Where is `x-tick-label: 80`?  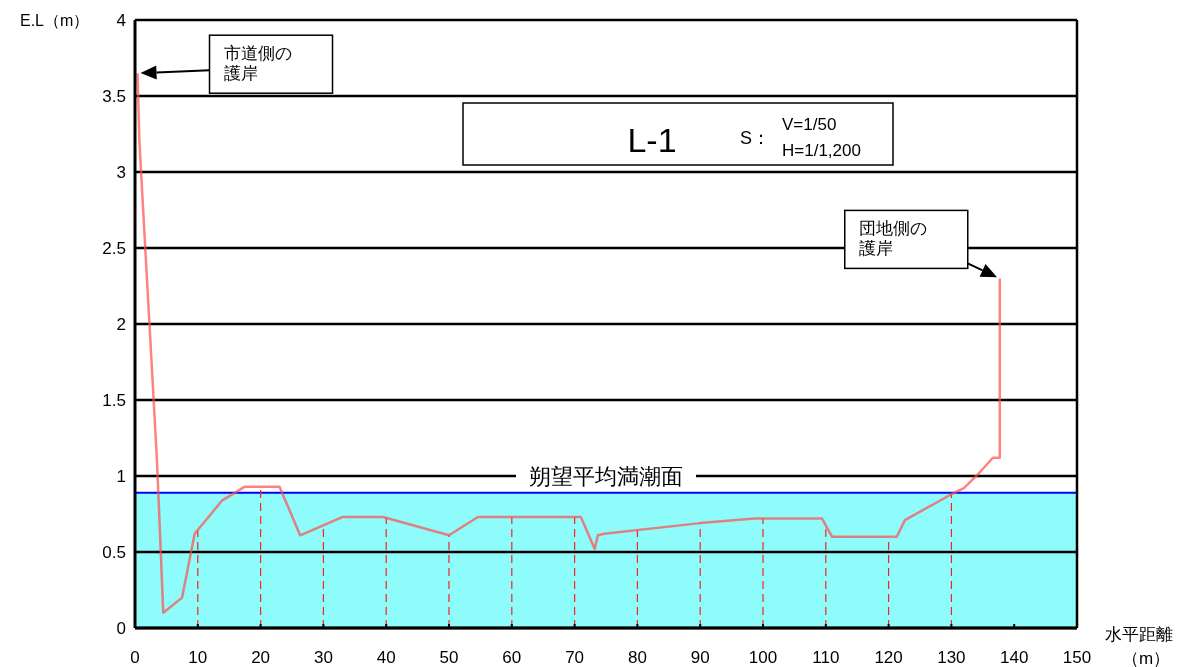
x-tick-label: 80 is located at coordinates (637, 657).